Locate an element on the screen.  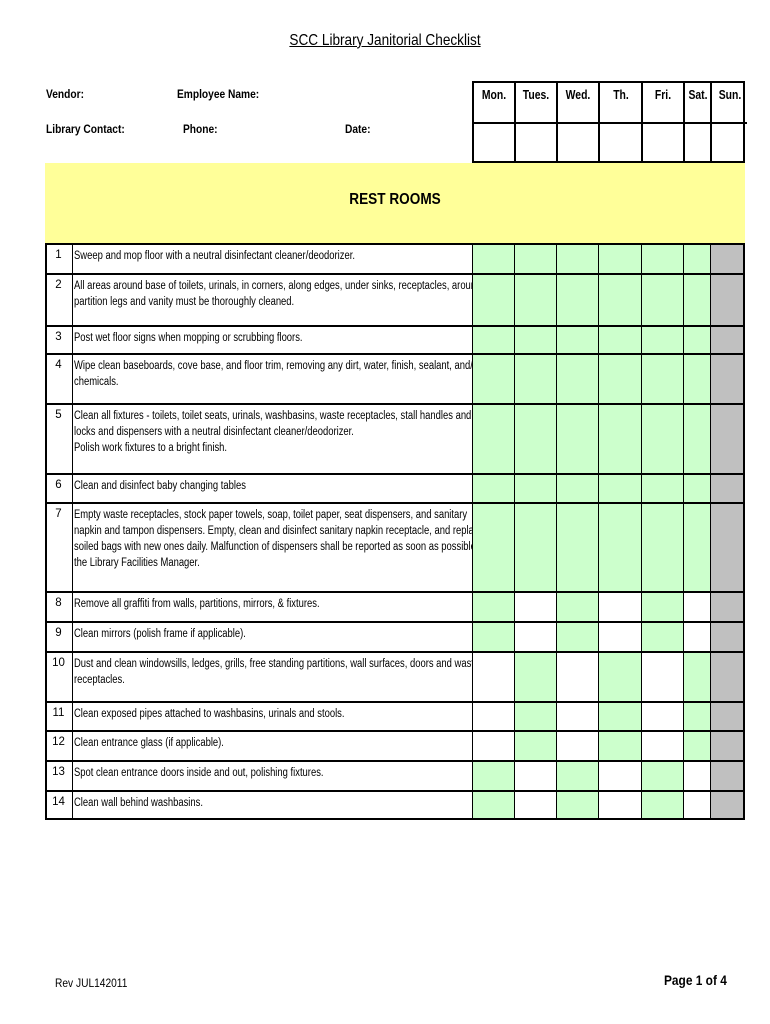
row-number: 2 is located at coordinates (58, 285).